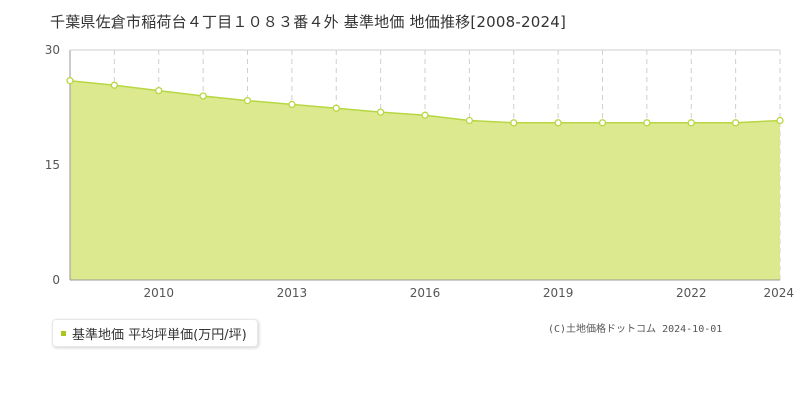 This screenshot has width=800, height=400. What do you see at coordinates (56, 280) in the screenshot?
I see `y-tick-label-0: 0` at bounding box center [56, 280].